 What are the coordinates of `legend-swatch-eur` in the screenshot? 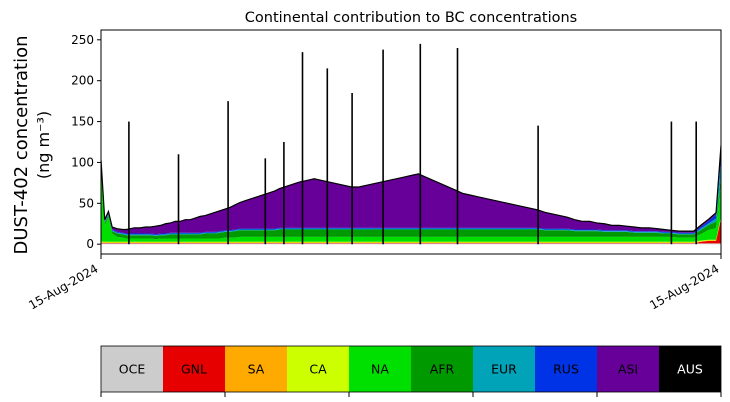 It's located at (504, 369).